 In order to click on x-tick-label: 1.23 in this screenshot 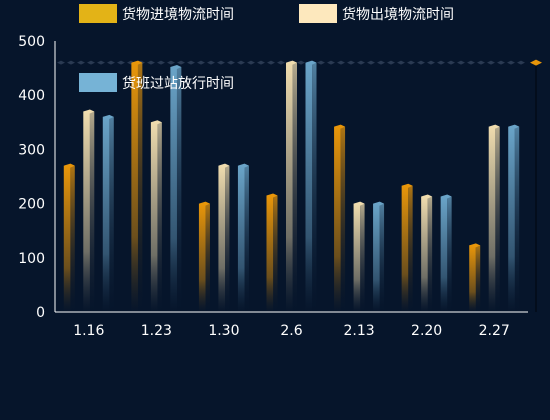, I will do `click(156, 331)`.